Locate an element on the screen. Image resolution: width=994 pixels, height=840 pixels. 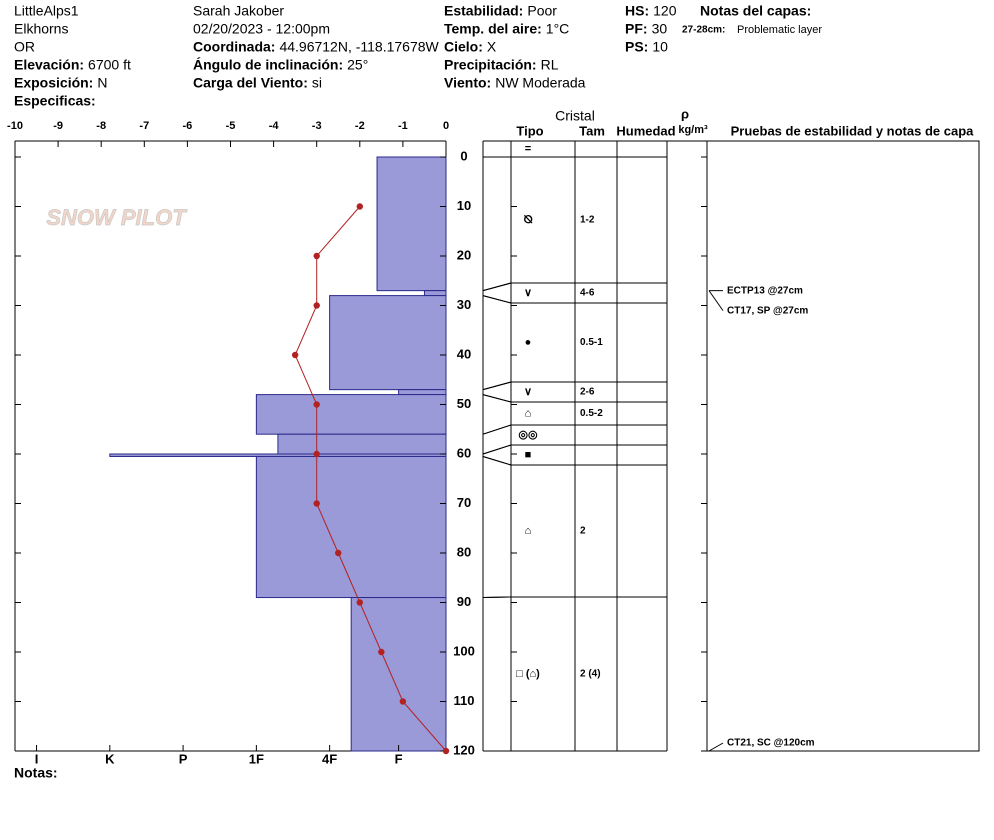
x-tick-label: -1 is located at coordinates (403, 126).